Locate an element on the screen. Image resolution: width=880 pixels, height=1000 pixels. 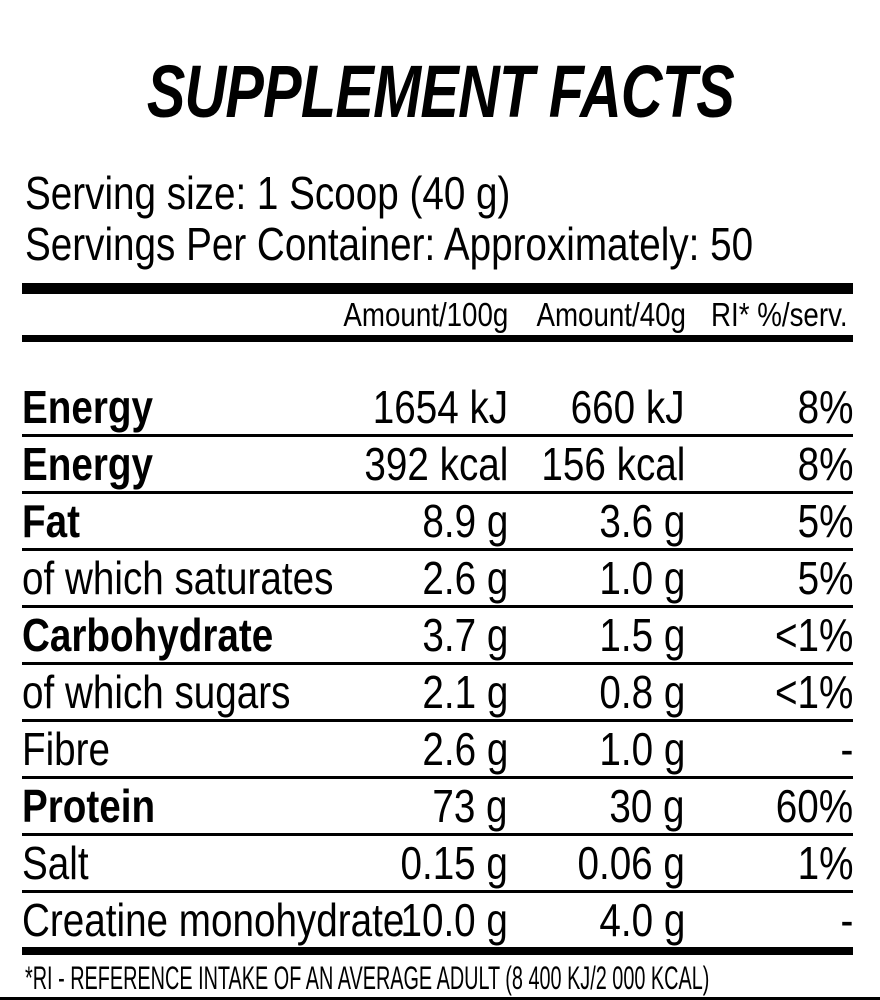
row-per100: 73 g is located at coordinates (470, 806).